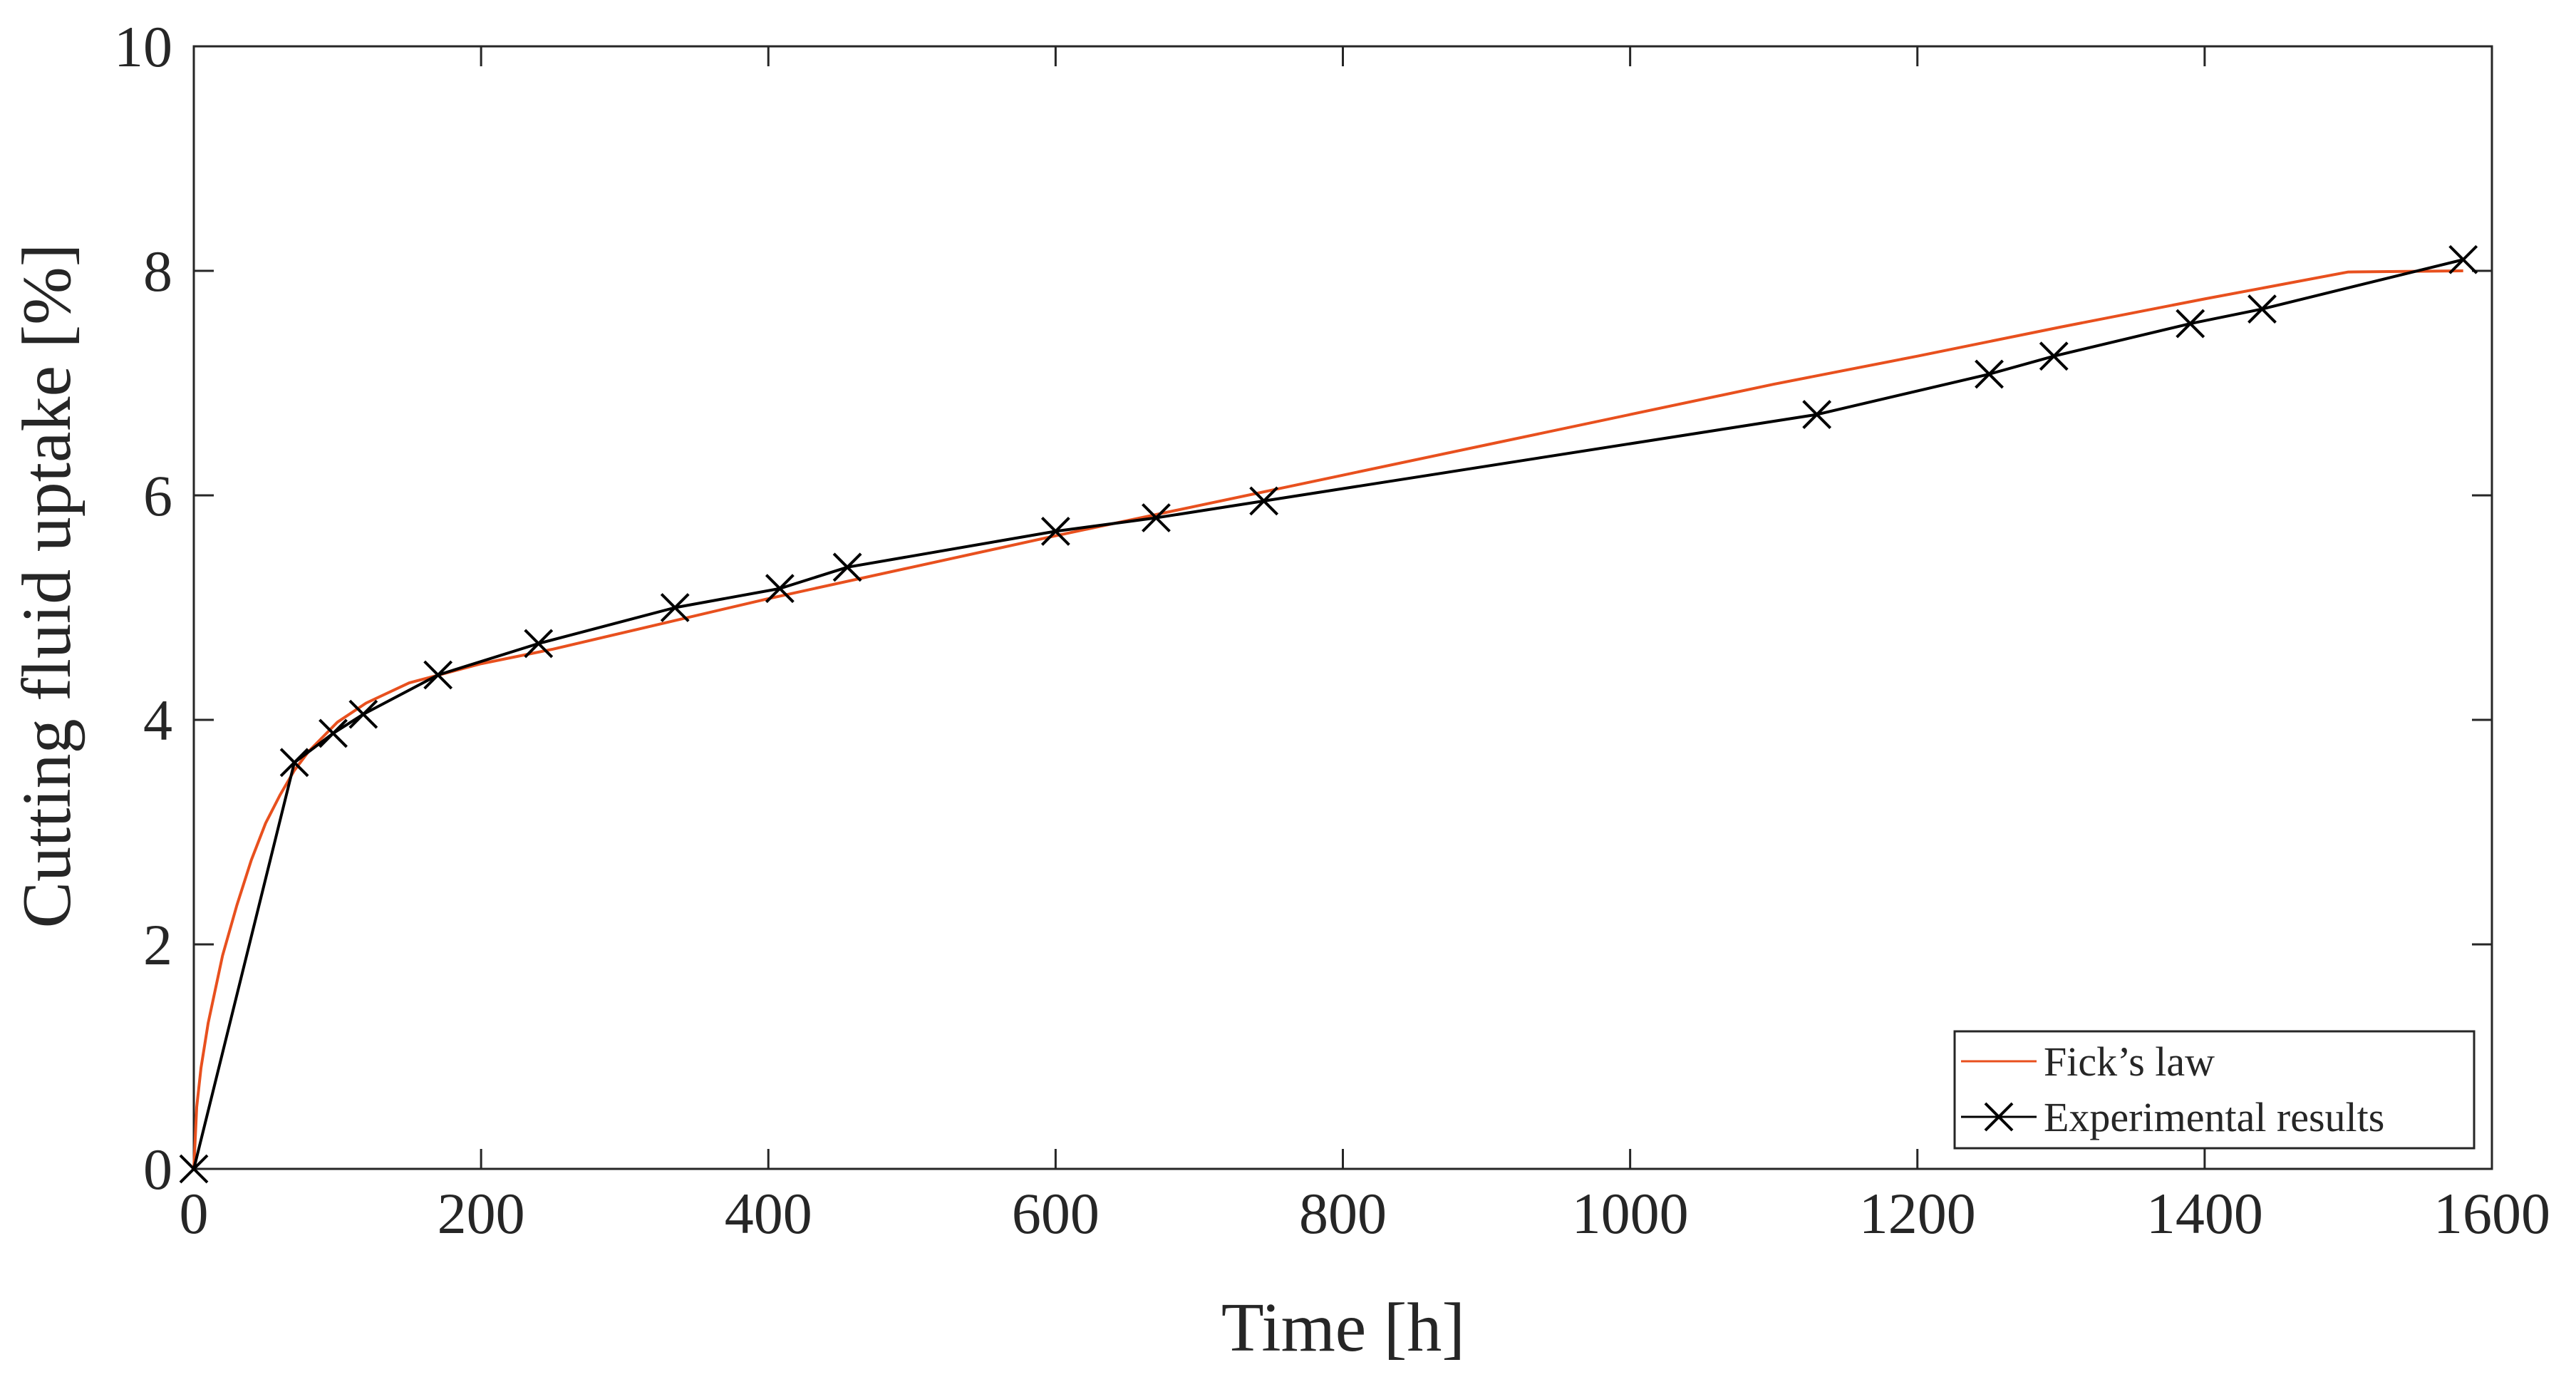 This screenshot has height=1382, width=2576. I want to click on legend-experimental-marker, so click(1999, 1117).